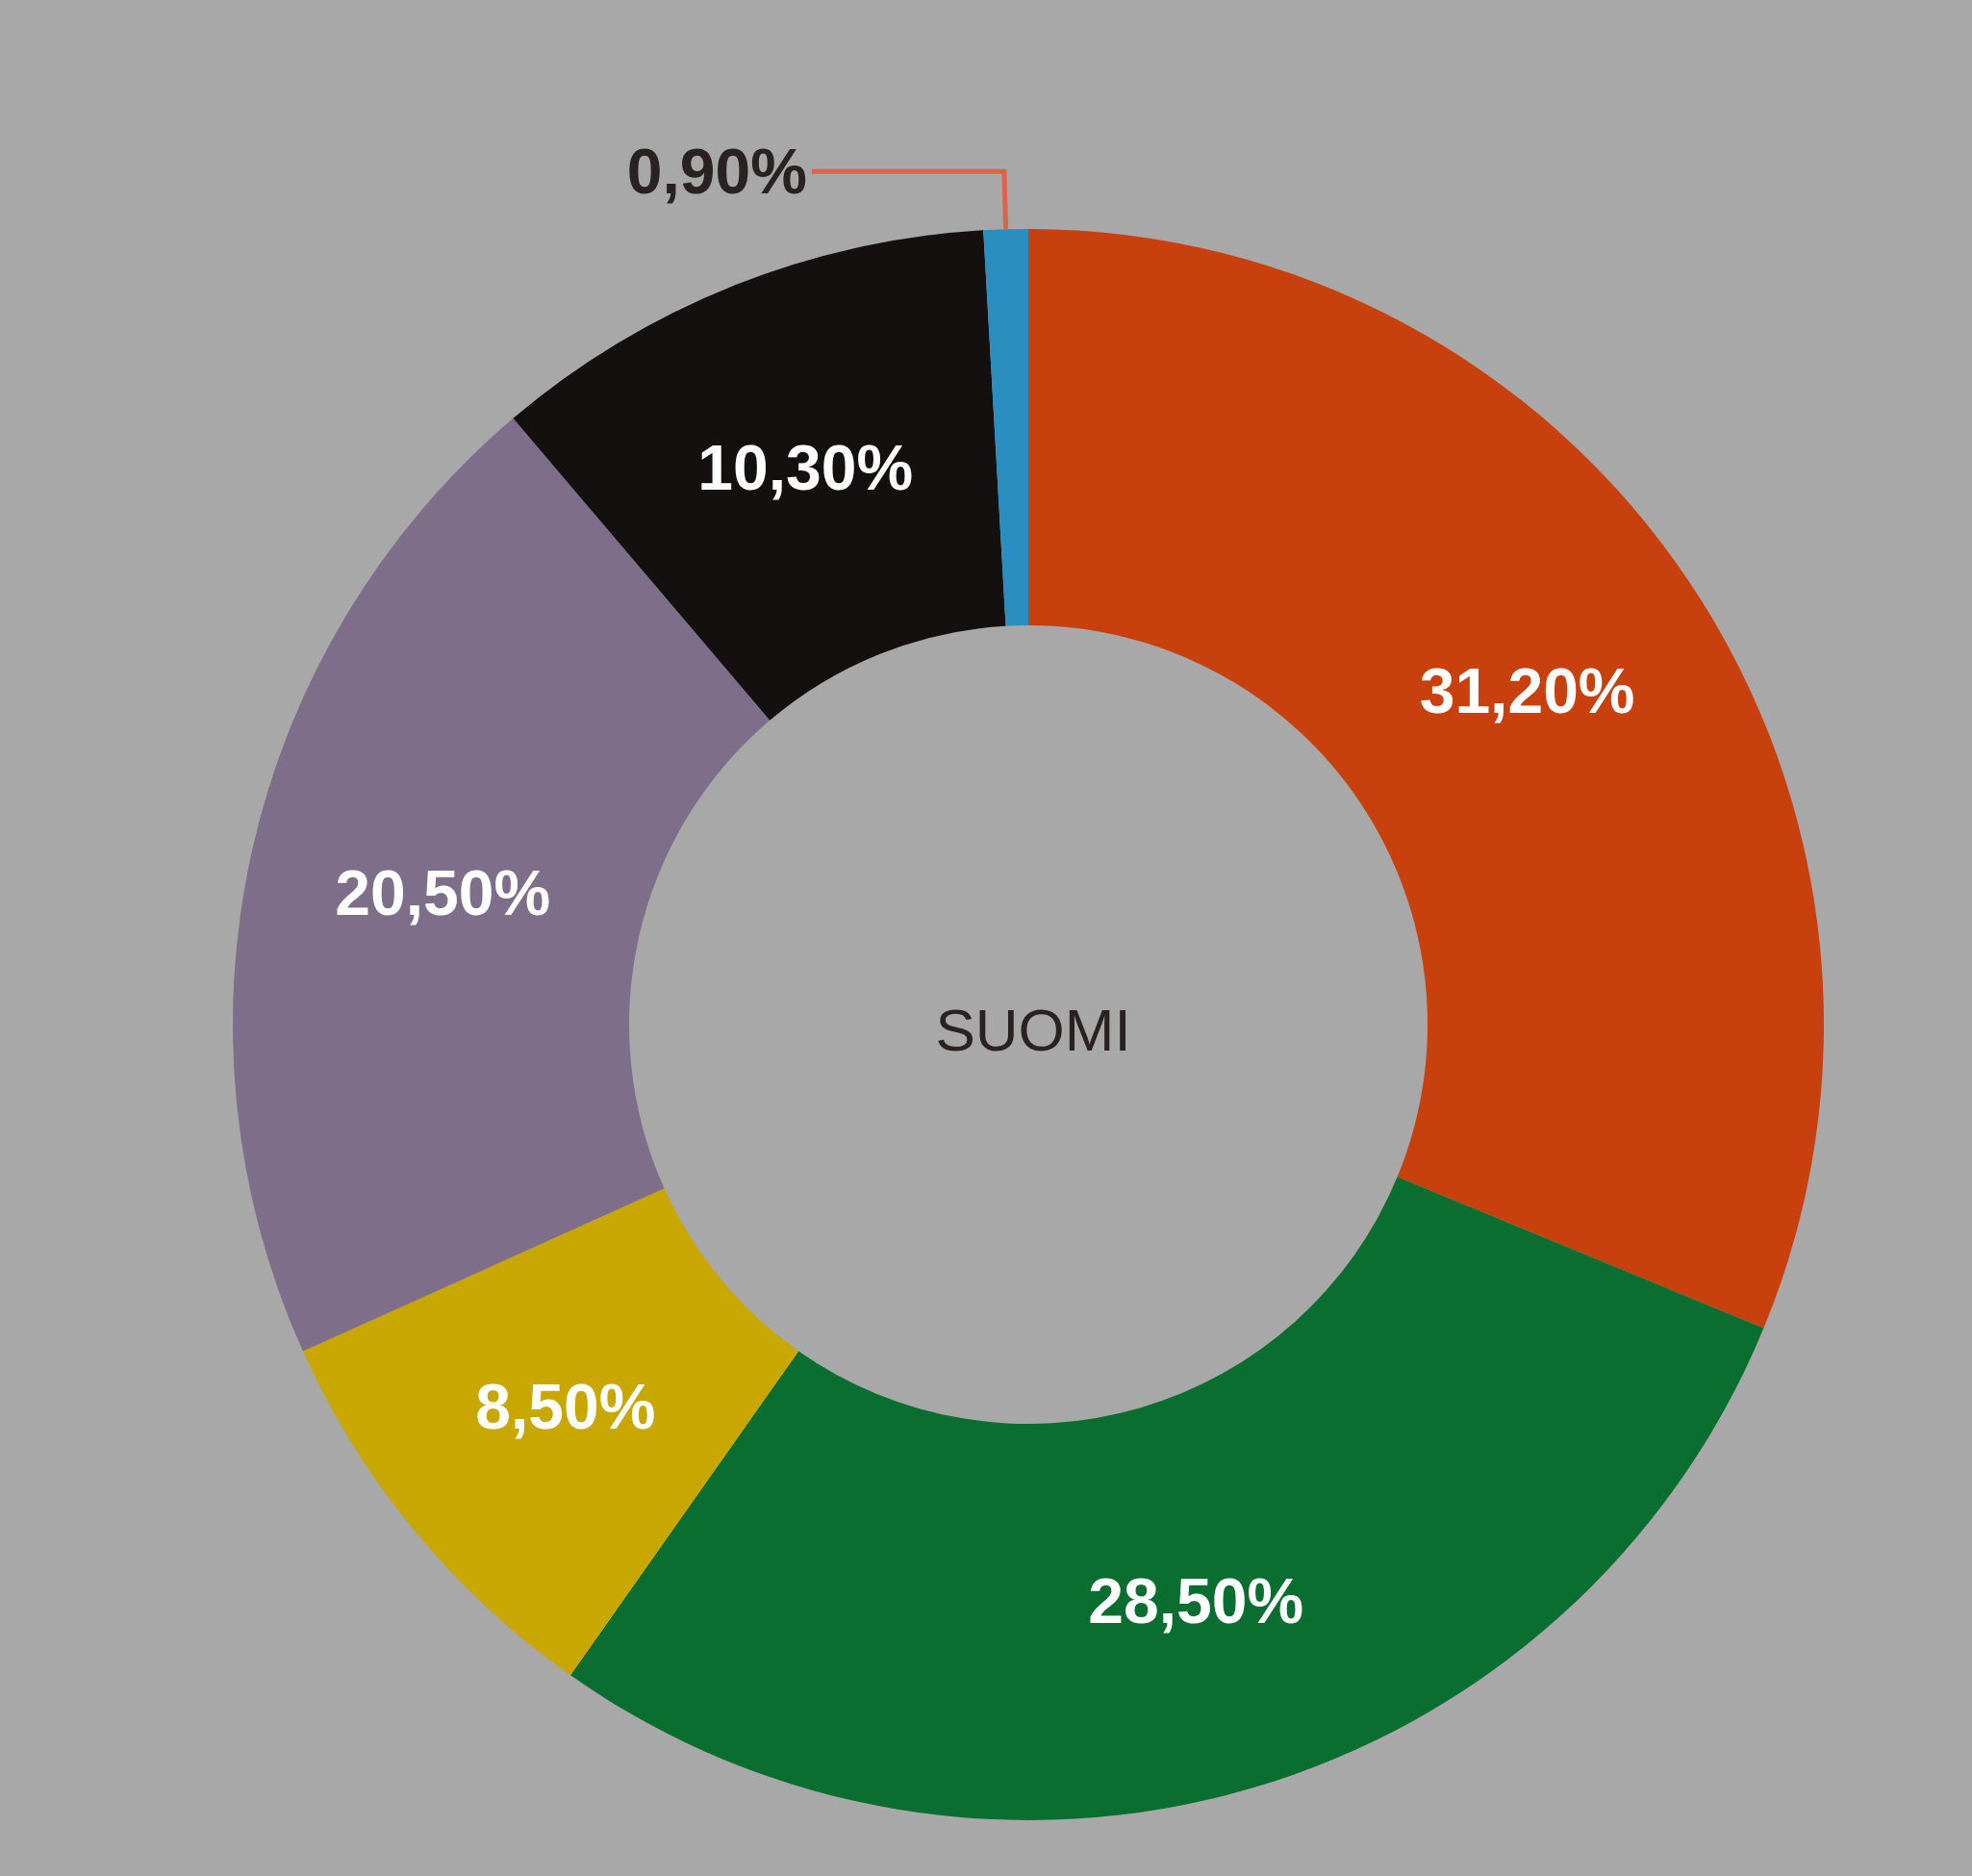 The height and width of the screenshot is (1876, 1972). I want to click on data-label: 28,50%, so click(1196, 1601).